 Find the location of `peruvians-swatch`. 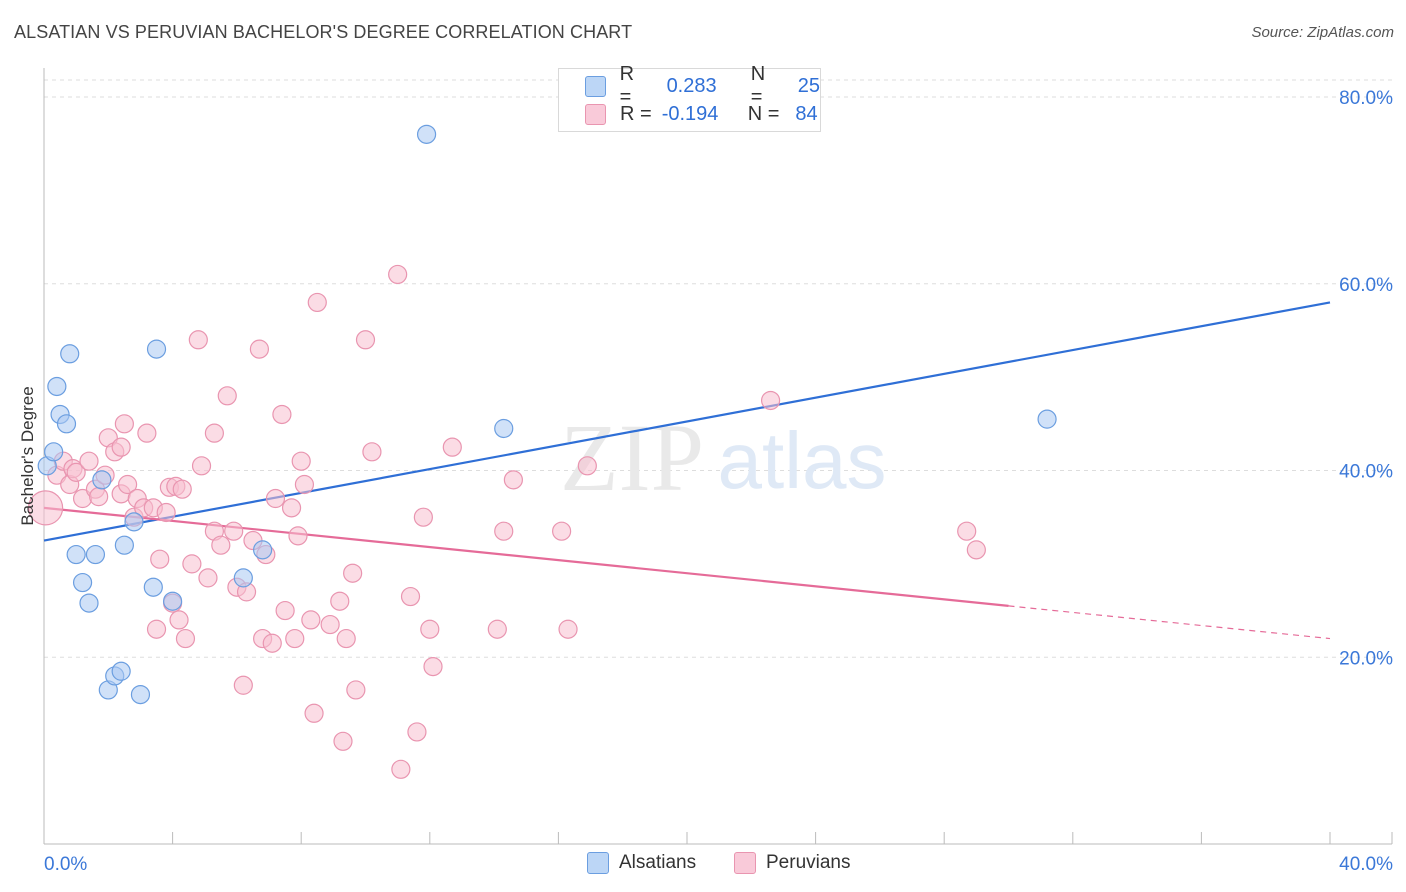

peruvians-swatch is located at coordinates (595, 114).